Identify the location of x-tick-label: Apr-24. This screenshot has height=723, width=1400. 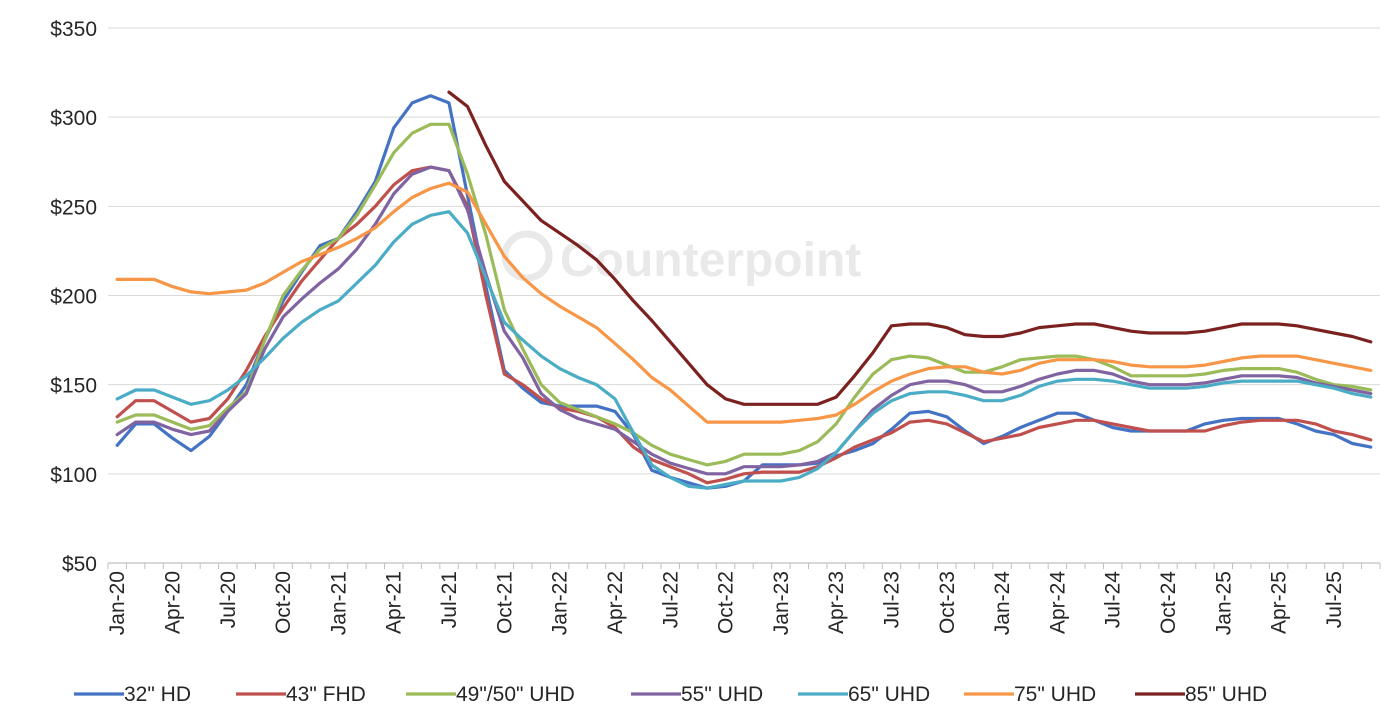
(1057, 602).